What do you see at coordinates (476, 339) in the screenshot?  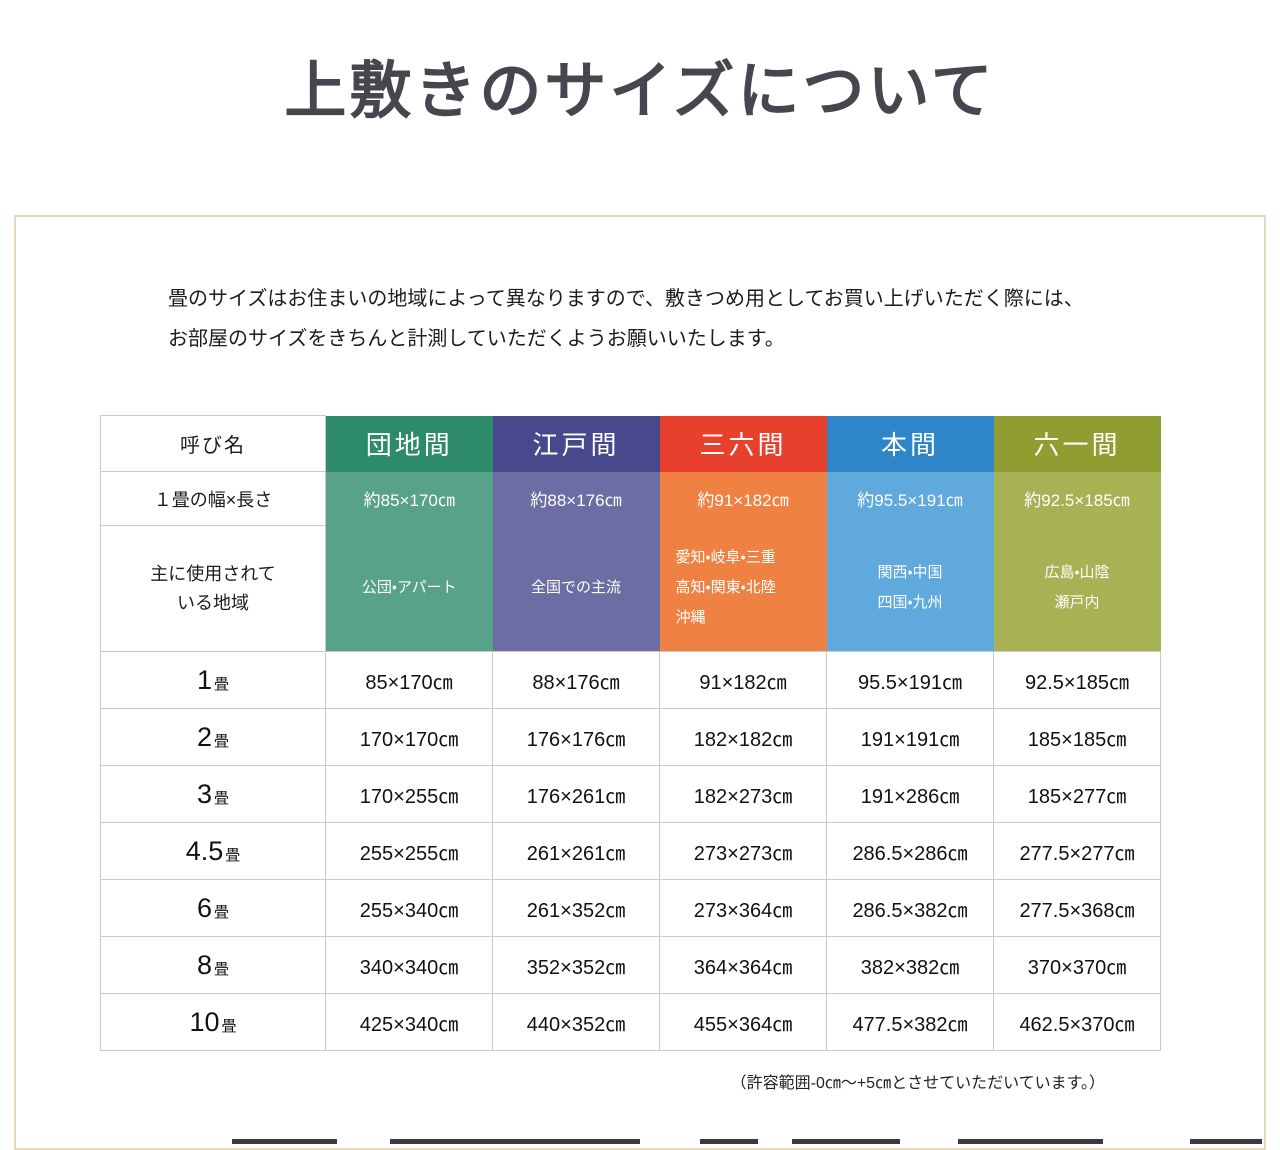 I see `intro-line-2: お部屋のサイズをきちんと計測していただくようお願いいたします。` at bounding box center [476, 339].